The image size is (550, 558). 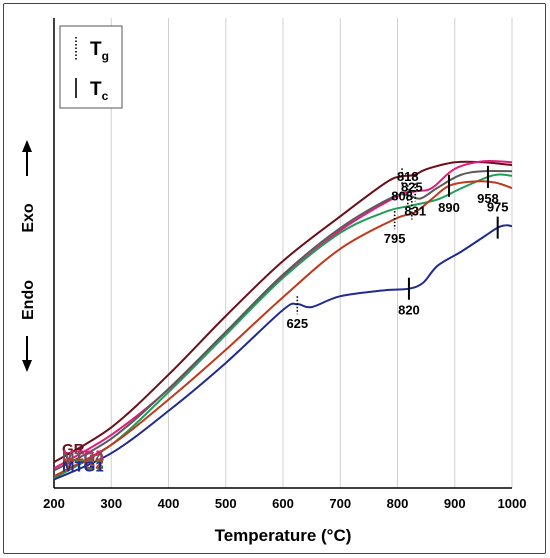 I want to click on endo-label-text: Endo, so click(x=28, y=300).